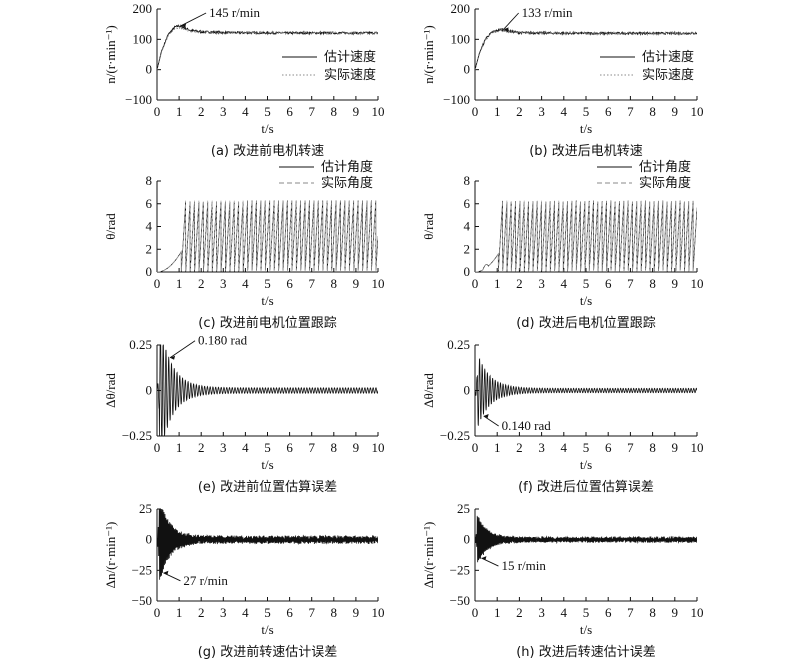 The height and width of the screenshot is (664, 800). What do you see at coordinates (234, 12) in the screenshot?
I see `annotation-label: 145 r/min` at bounding box center [234, 12].